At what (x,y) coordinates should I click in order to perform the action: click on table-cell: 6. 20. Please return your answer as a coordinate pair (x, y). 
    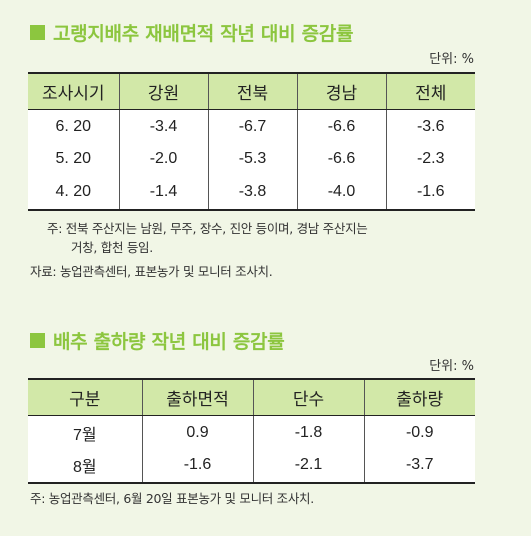
    Looking at the image, I should click on (73, 125).